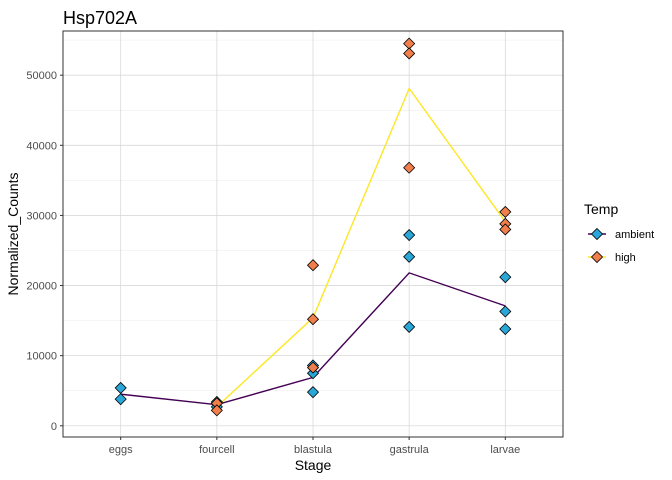 Image resolution: width=672 pixels, height=480 pixels. I want to click on y-tick-label: 50000, so click(41, 76).